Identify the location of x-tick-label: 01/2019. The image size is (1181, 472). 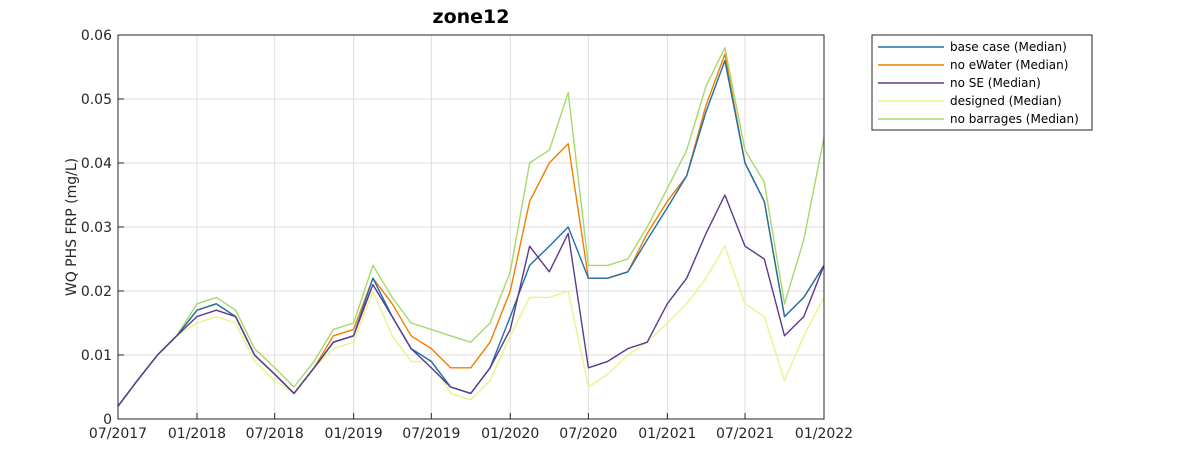
(354, 434).